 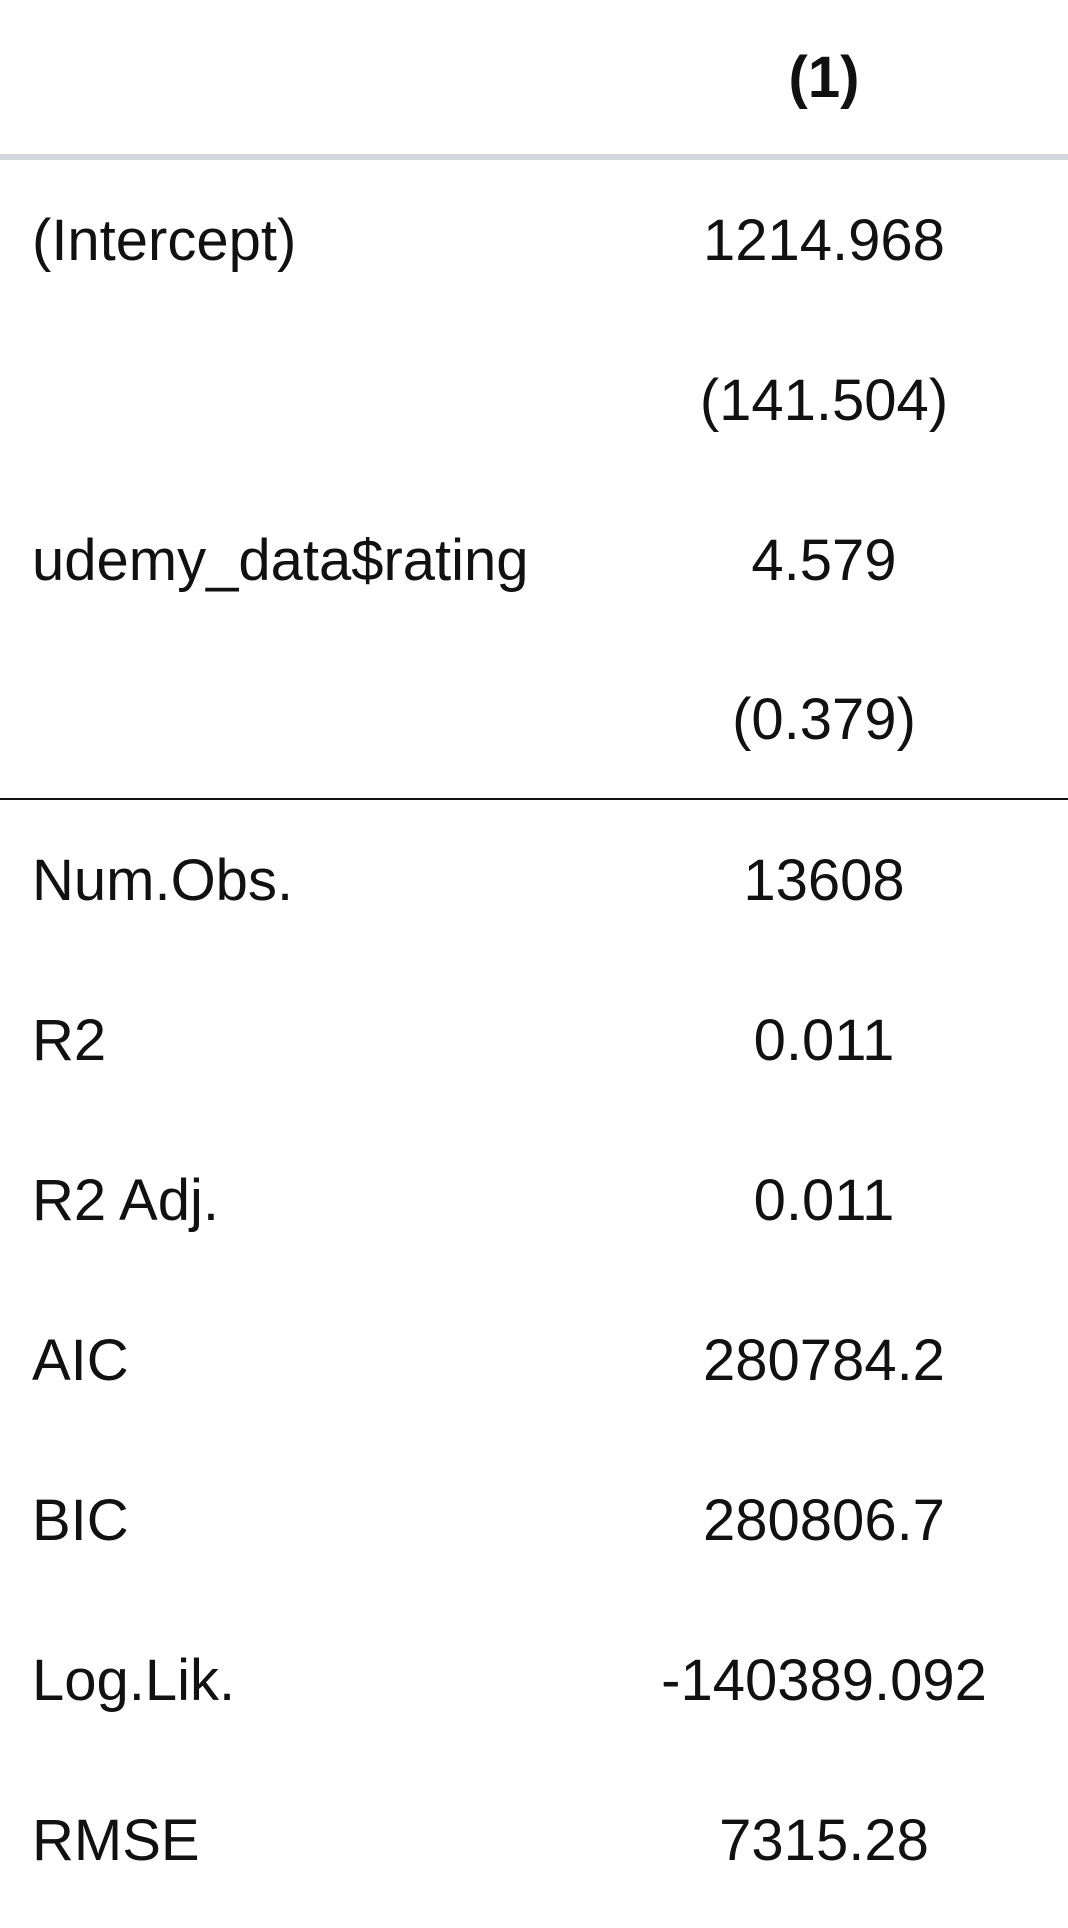 What do you see at coordinates (534, 560) in the screenshot?
I see `table-row-rating: udemy_data$rating 4.579` at bounding box center [534, 560].